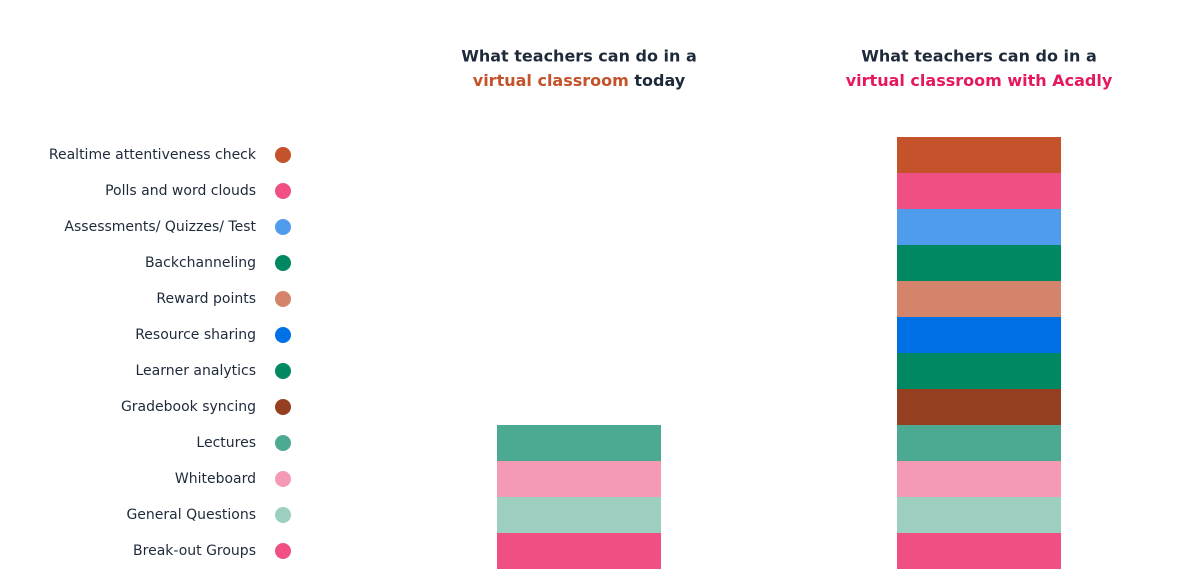 The width and height of the screenshot is (1201, 569). I want to click on column-subtitle: virtual classroom today, so click(579, 80).